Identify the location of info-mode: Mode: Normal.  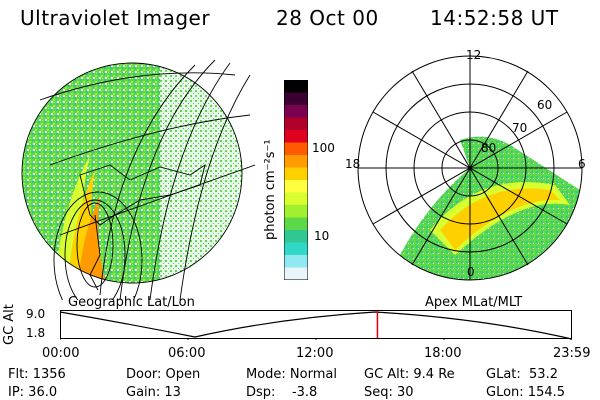
(291, 374).